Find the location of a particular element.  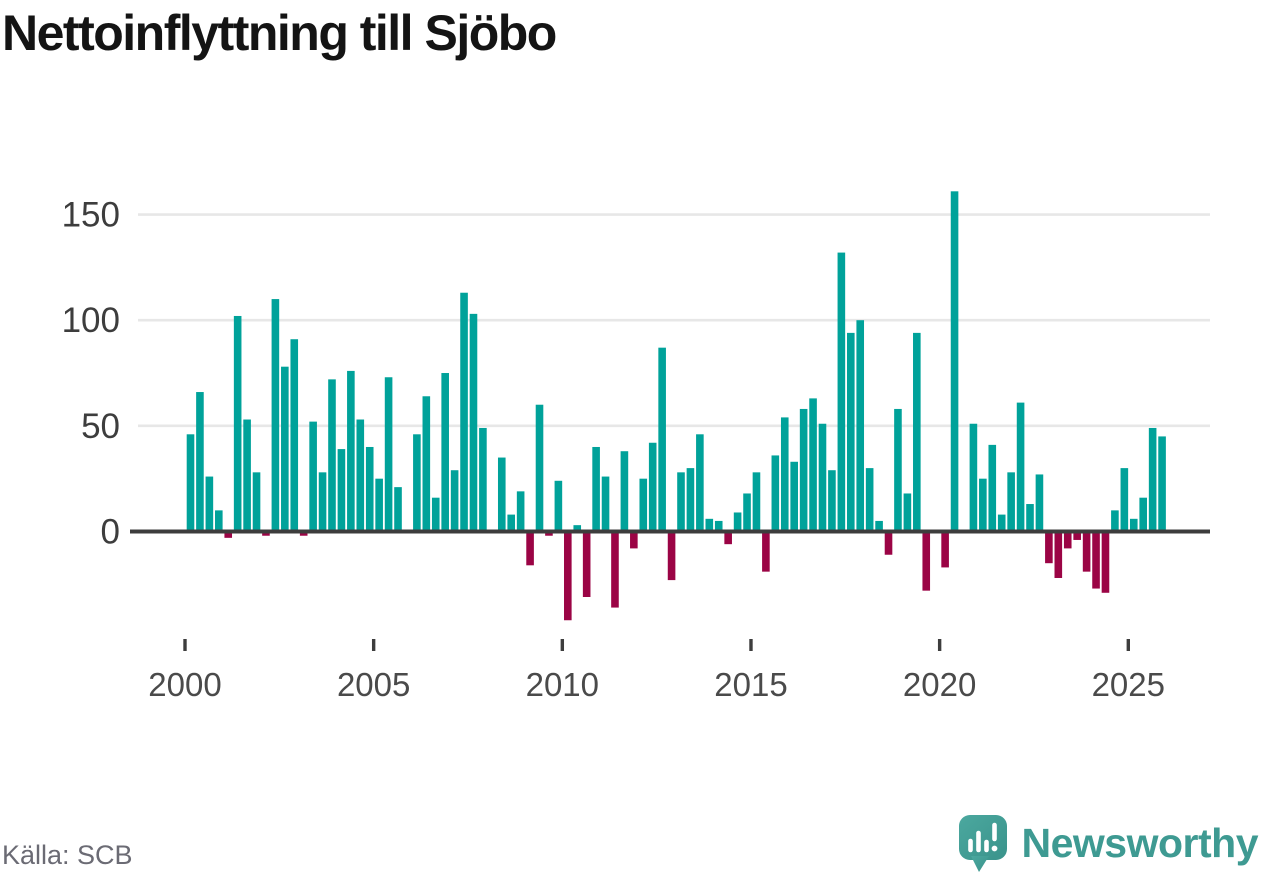

bar-2003-Q1 is located at coordinates (303, 533).